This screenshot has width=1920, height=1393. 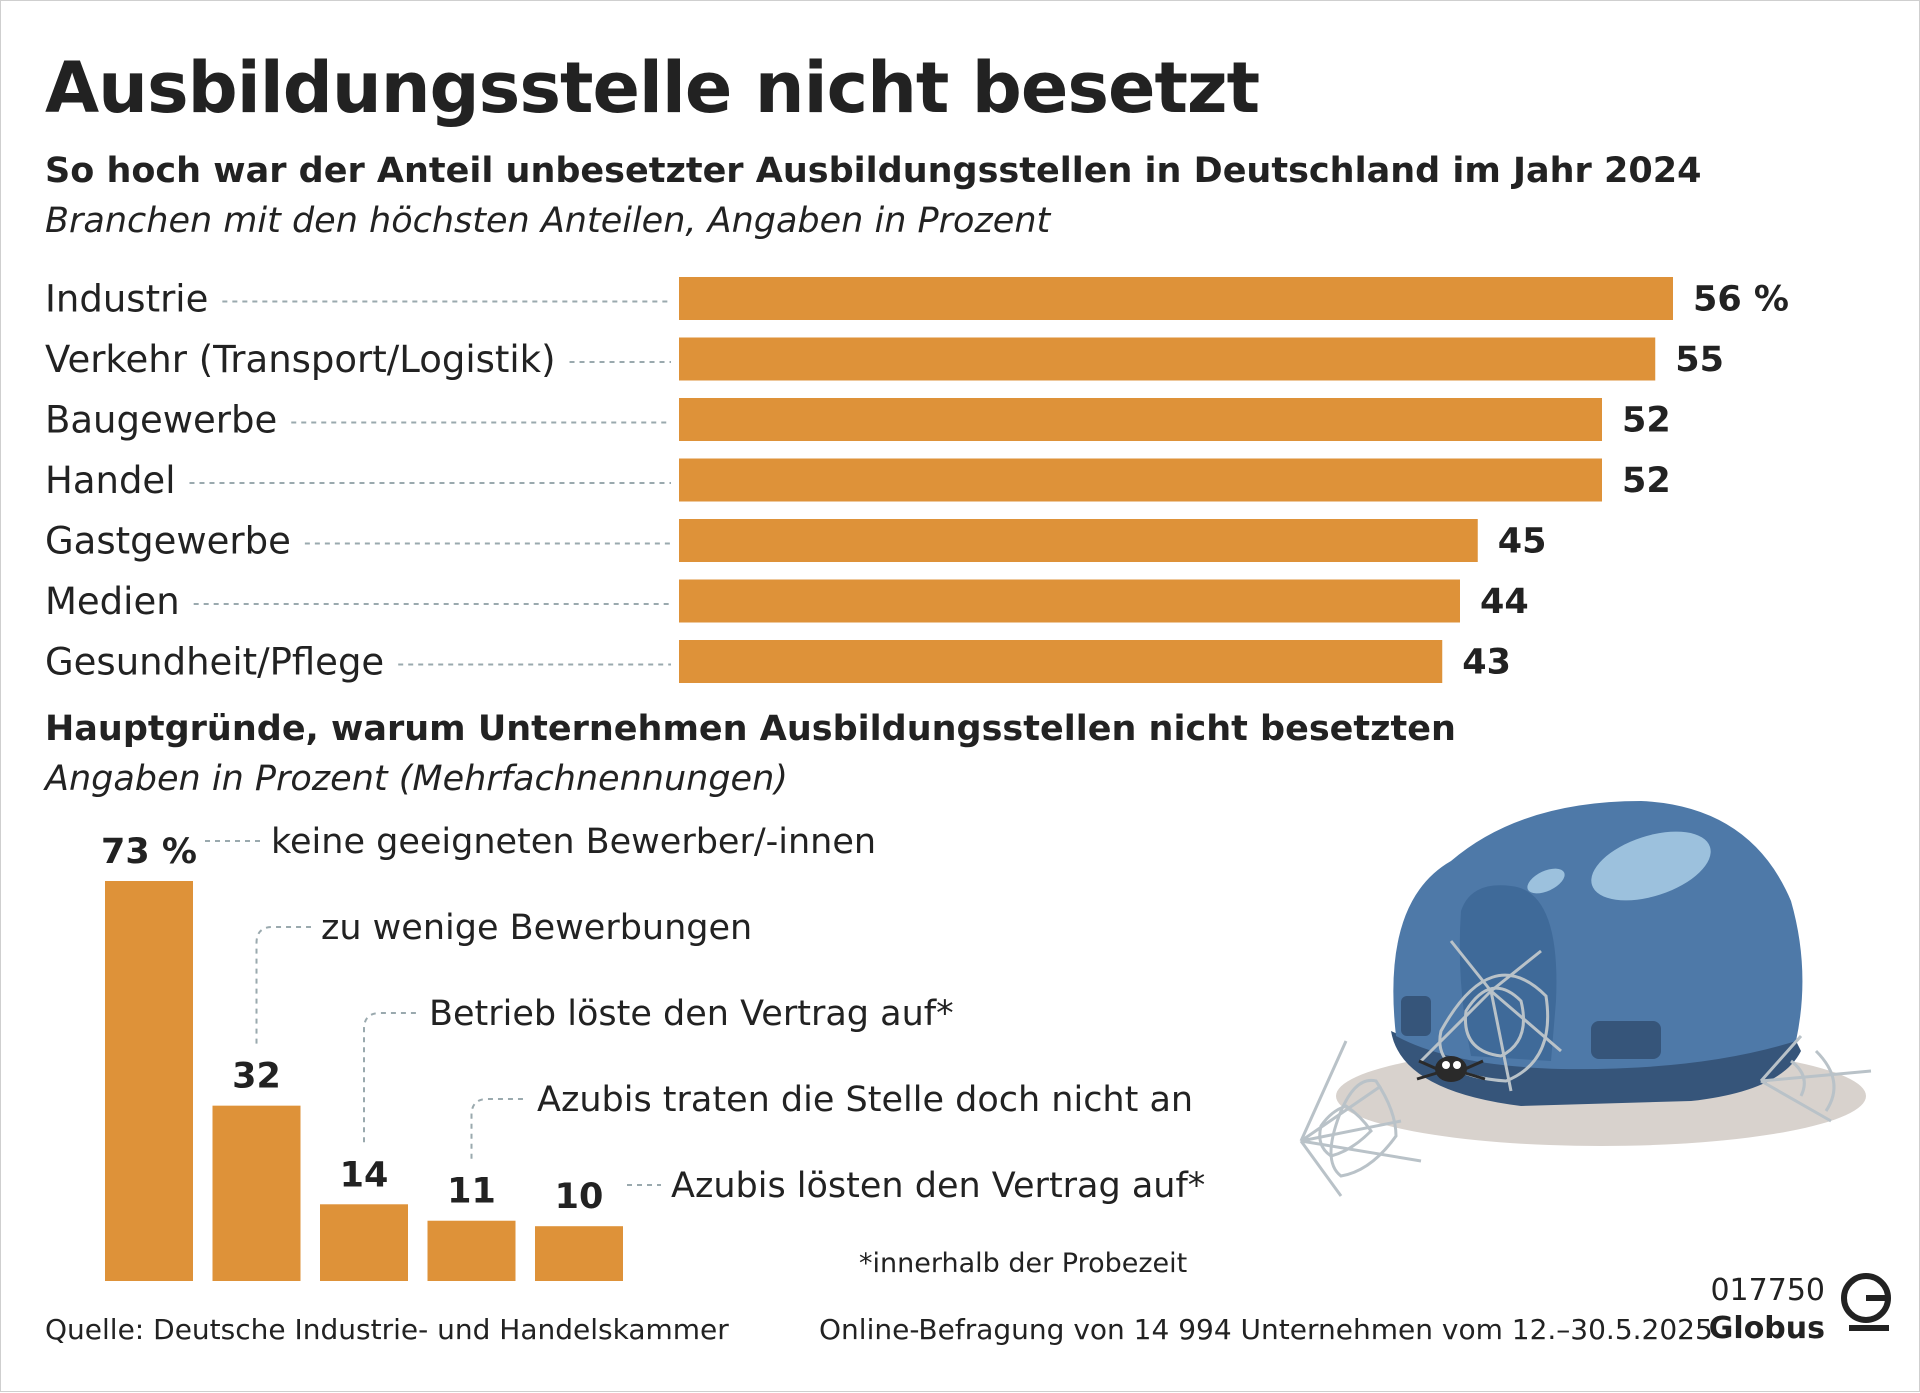 I want to click on reason-label: Betrieb löste den Vertrag auf*, so click(x=691, y=1014).